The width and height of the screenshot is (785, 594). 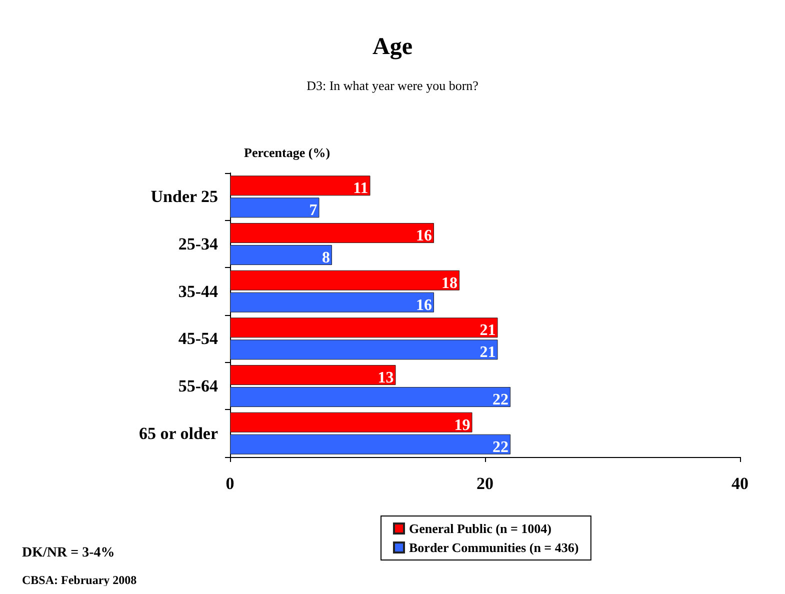 What do you see at coordinates (392, 47) in the screenshot?
I see `chart-title: Age` at bounding box center [392, 47].